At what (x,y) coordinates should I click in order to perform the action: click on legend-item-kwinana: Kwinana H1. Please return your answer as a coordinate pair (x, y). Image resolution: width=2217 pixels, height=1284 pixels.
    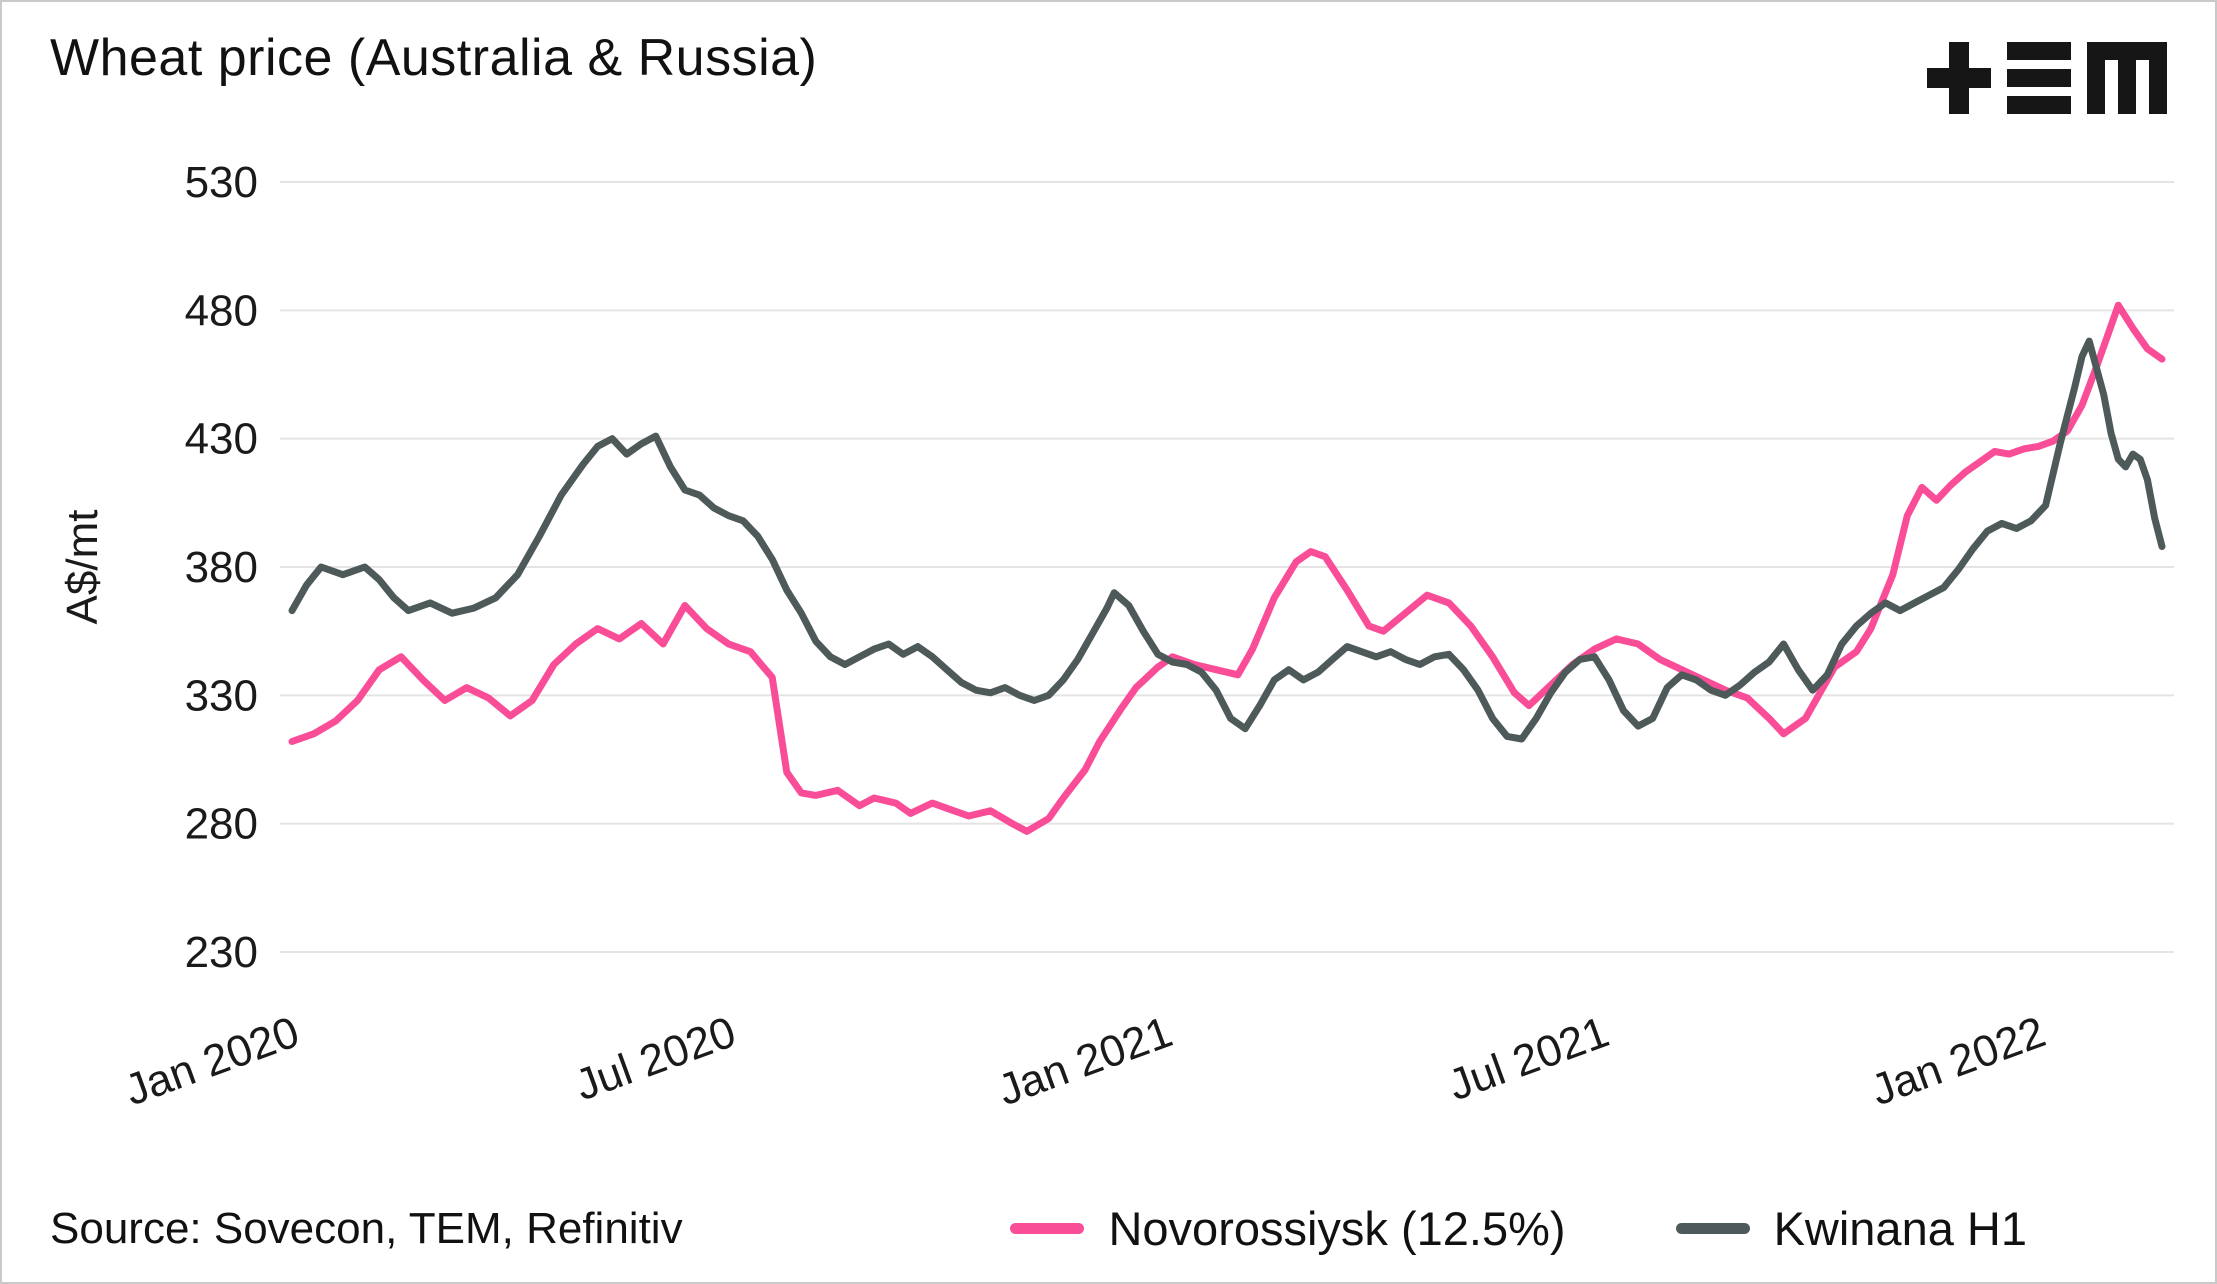
    Looking at the image, I should click on (1851, 1228).